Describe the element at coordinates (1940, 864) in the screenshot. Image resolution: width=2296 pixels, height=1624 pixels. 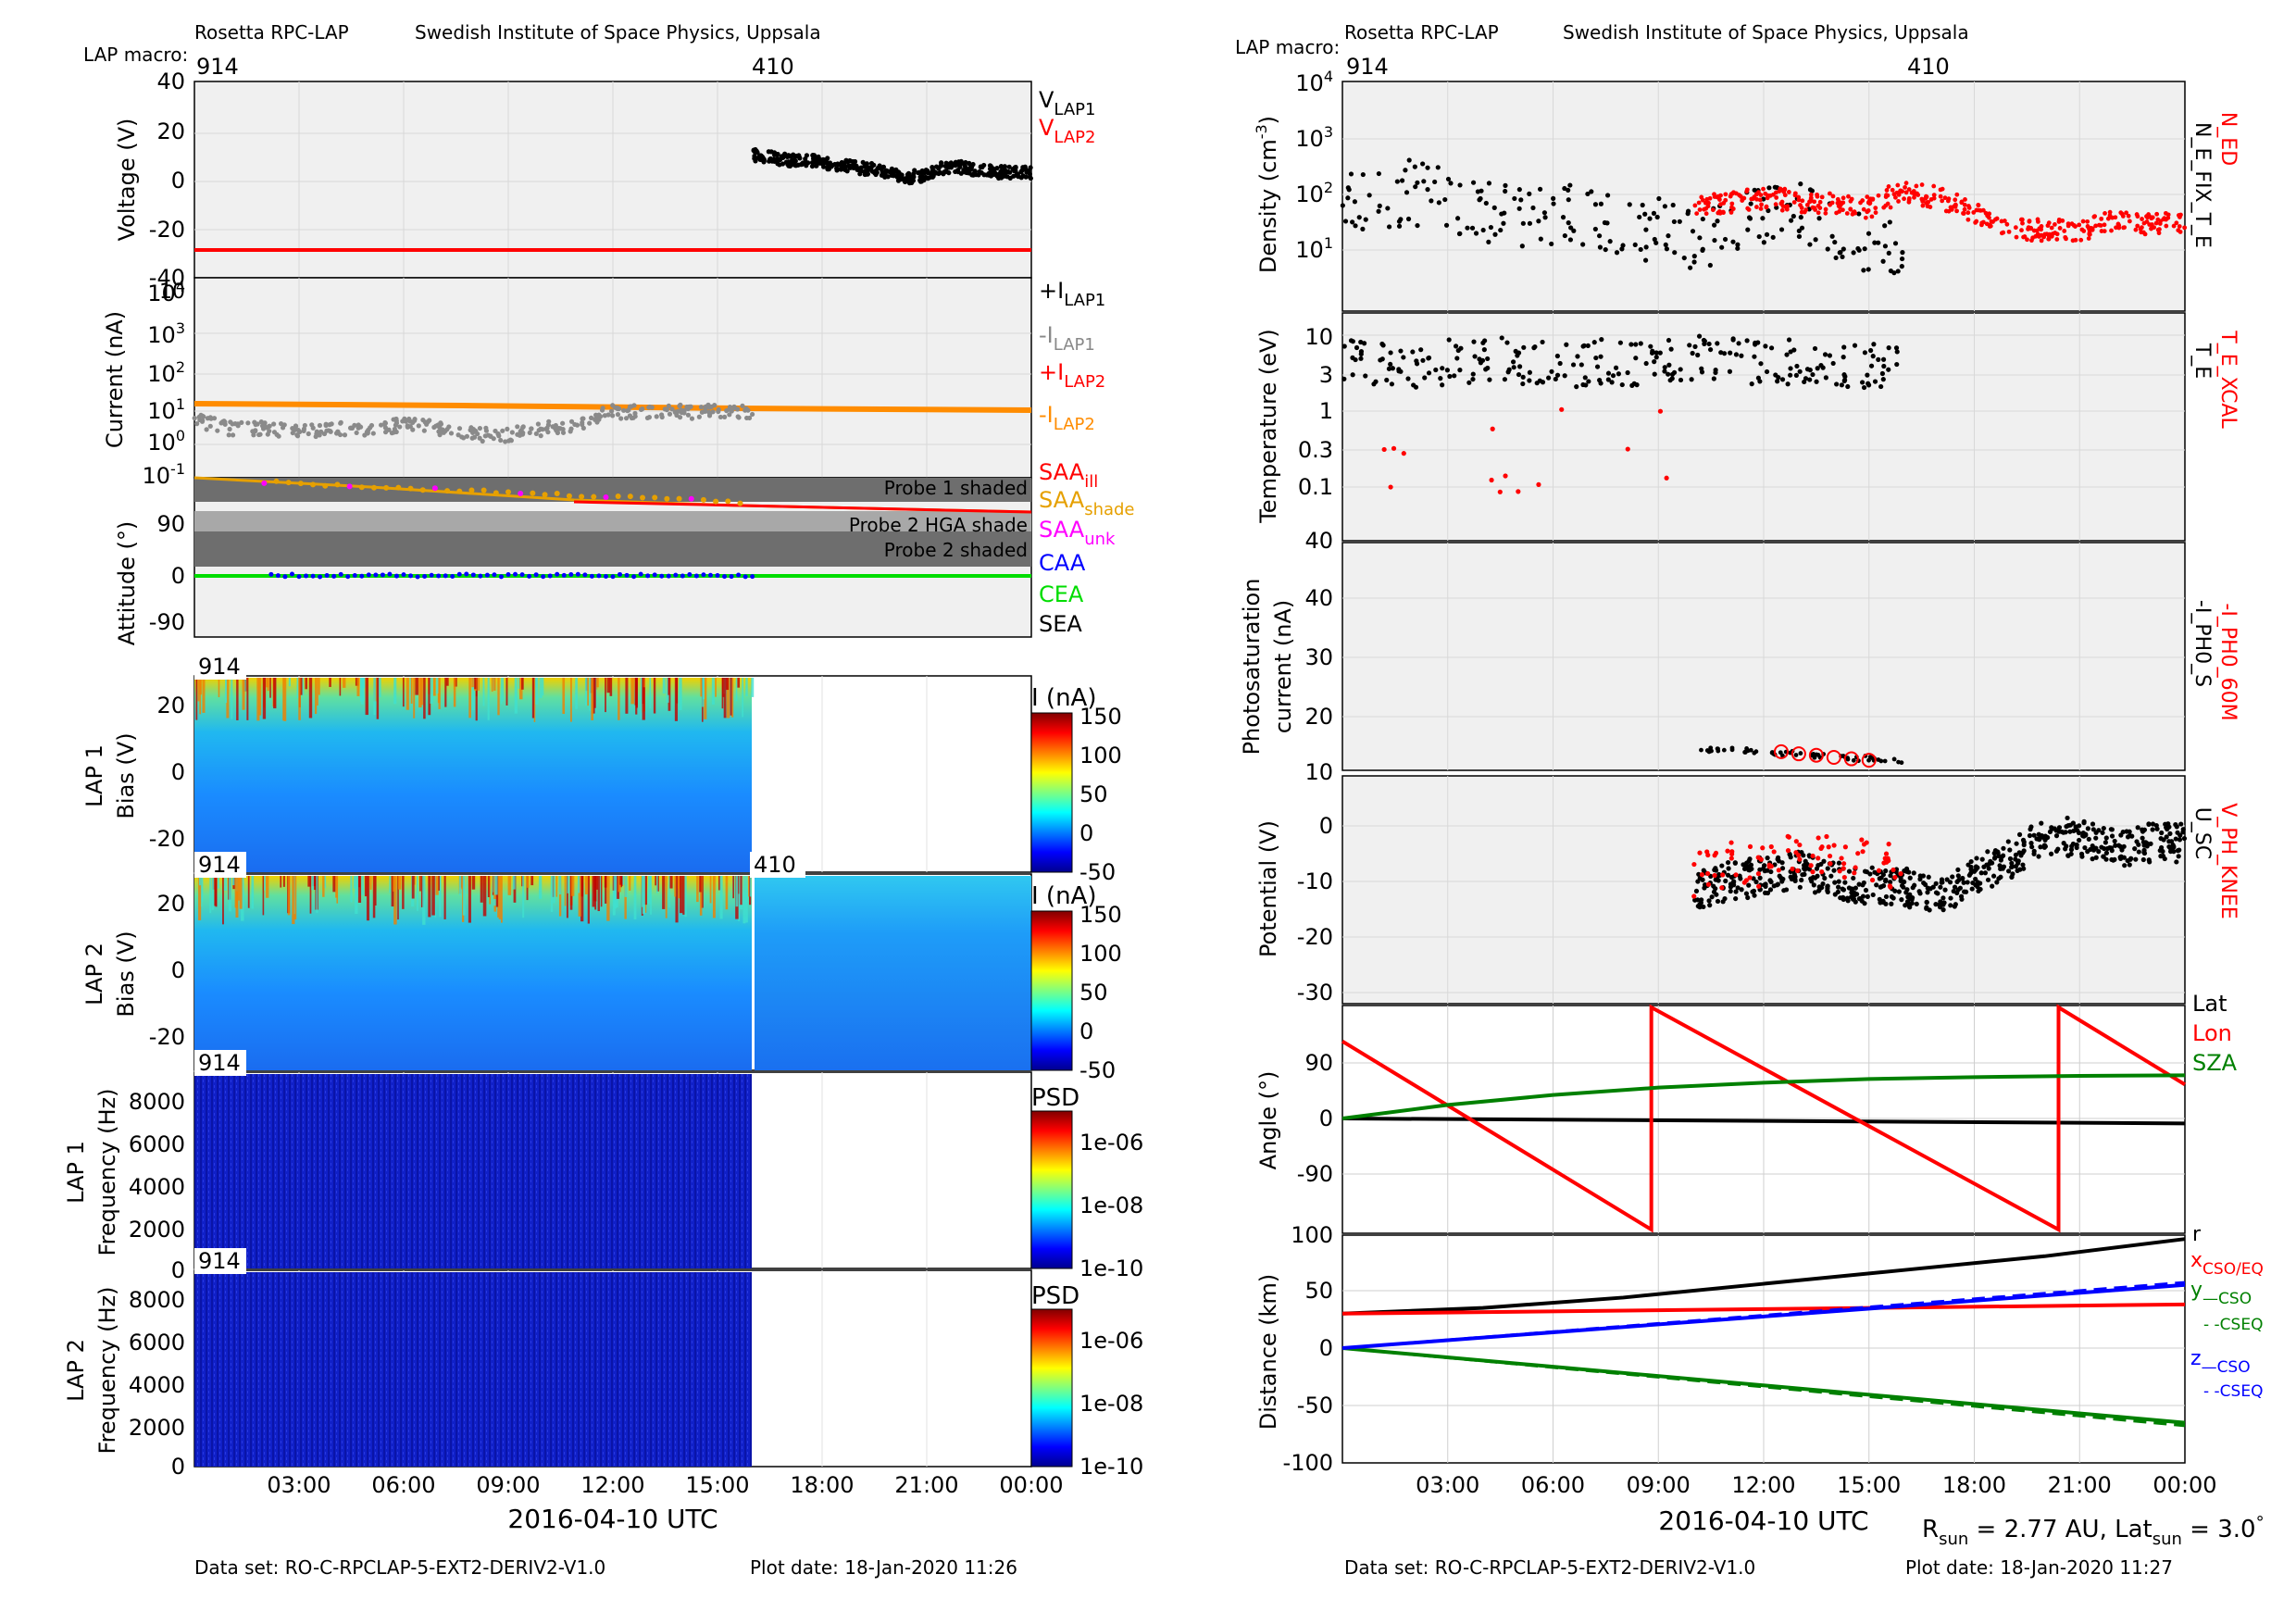
I see `potential-points` at that location.